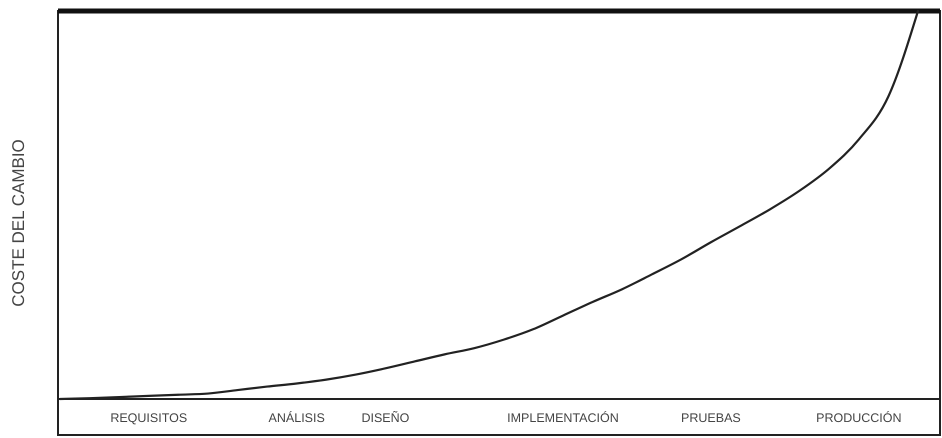  I want to click on x-tick-label: IMPLEMENTACIÓN, so click(563, 418).